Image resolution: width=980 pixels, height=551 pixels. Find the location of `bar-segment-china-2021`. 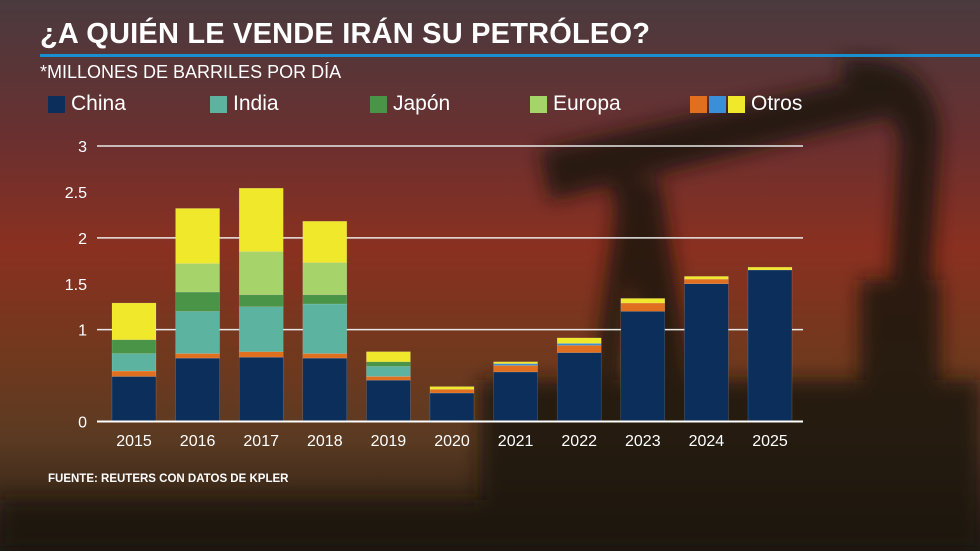

bar-segment-china-2021 is located at coordinates (515, 396).